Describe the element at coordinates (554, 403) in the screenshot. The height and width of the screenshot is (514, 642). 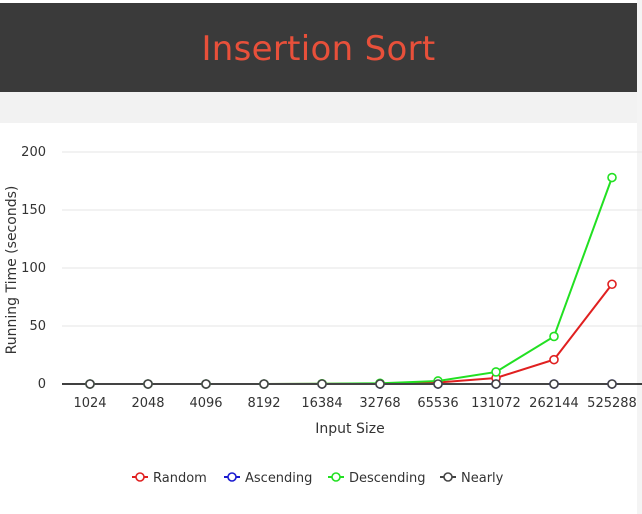
I see `x-tick-label: 262144` at that location.